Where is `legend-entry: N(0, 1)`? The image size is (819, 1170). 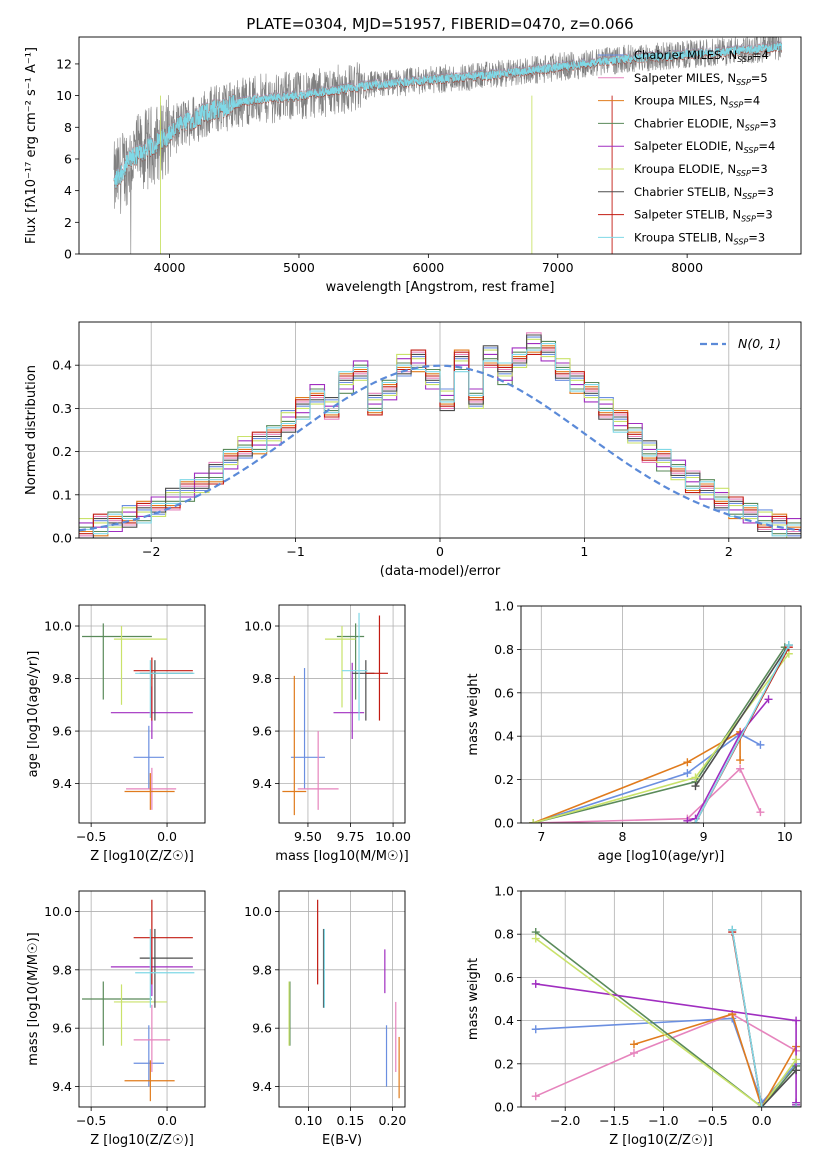 legend-entry: N(0, 1) is located at coordinates (759, 343).